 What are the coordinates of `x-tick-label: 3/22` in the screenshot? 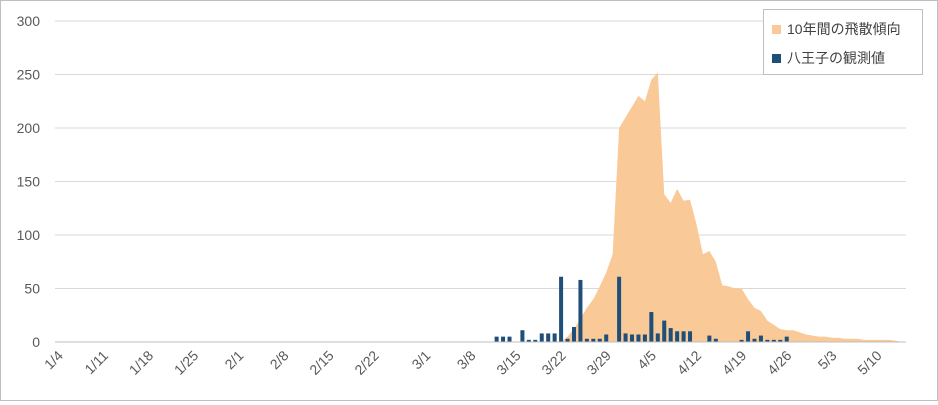 It's located at (553, 362).